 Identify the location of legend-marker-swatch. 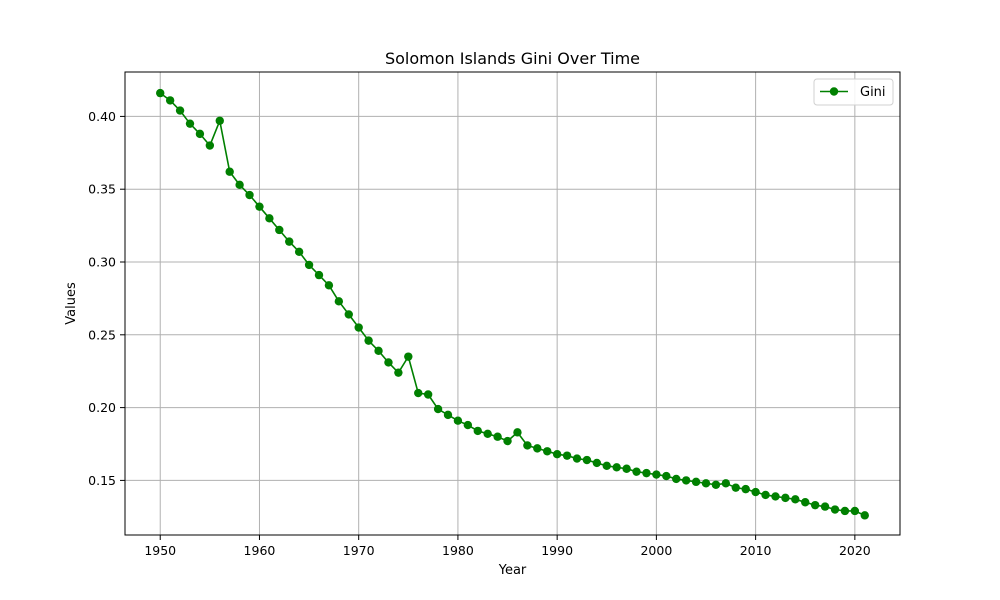
(834, 91).